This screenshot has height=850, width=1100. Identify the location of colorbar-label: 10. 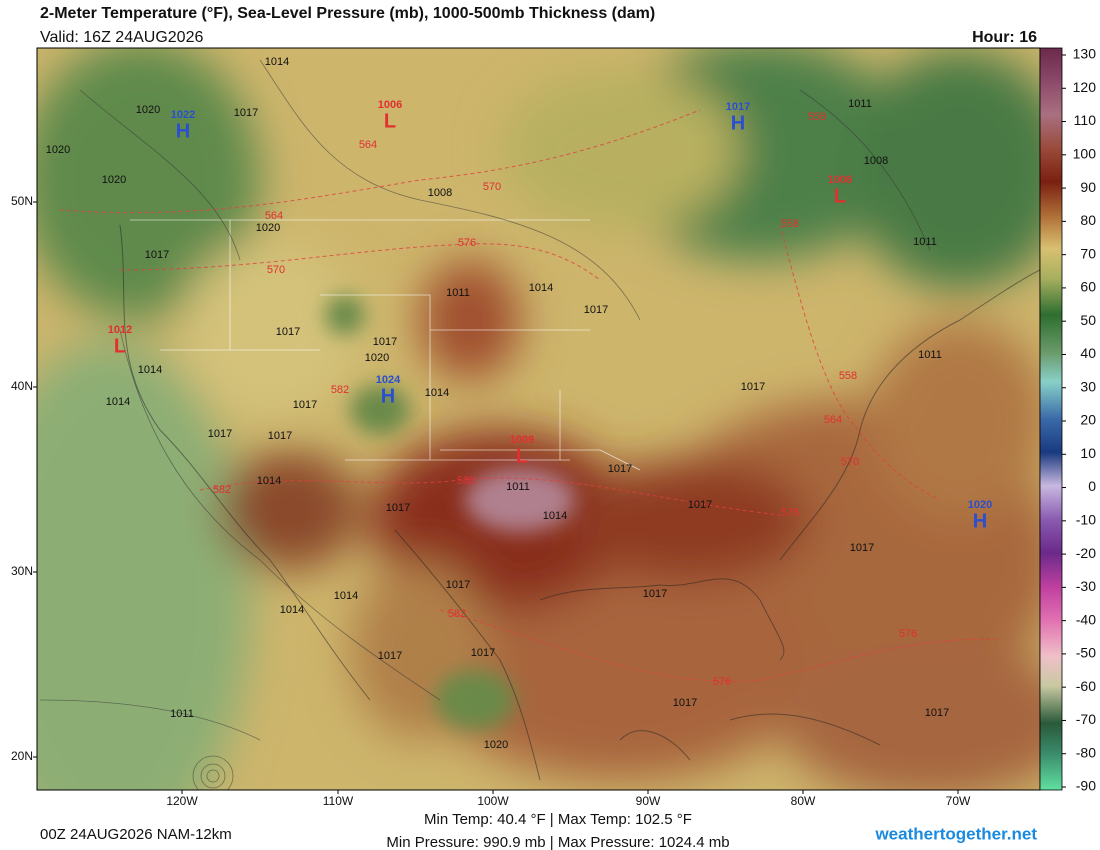
(1088, 453).